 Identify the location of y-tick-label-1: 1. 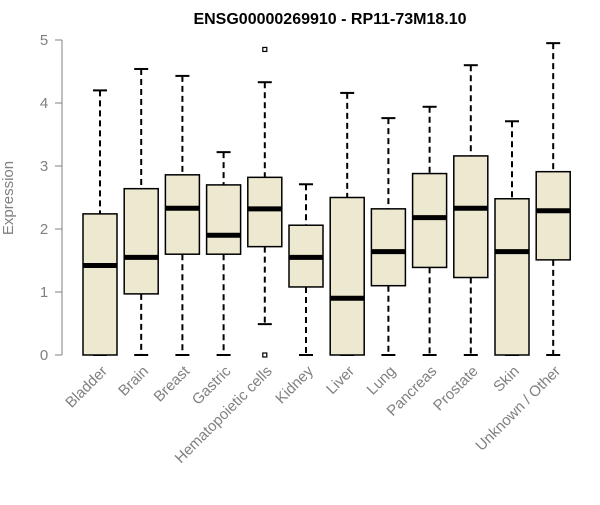
(44, 292).